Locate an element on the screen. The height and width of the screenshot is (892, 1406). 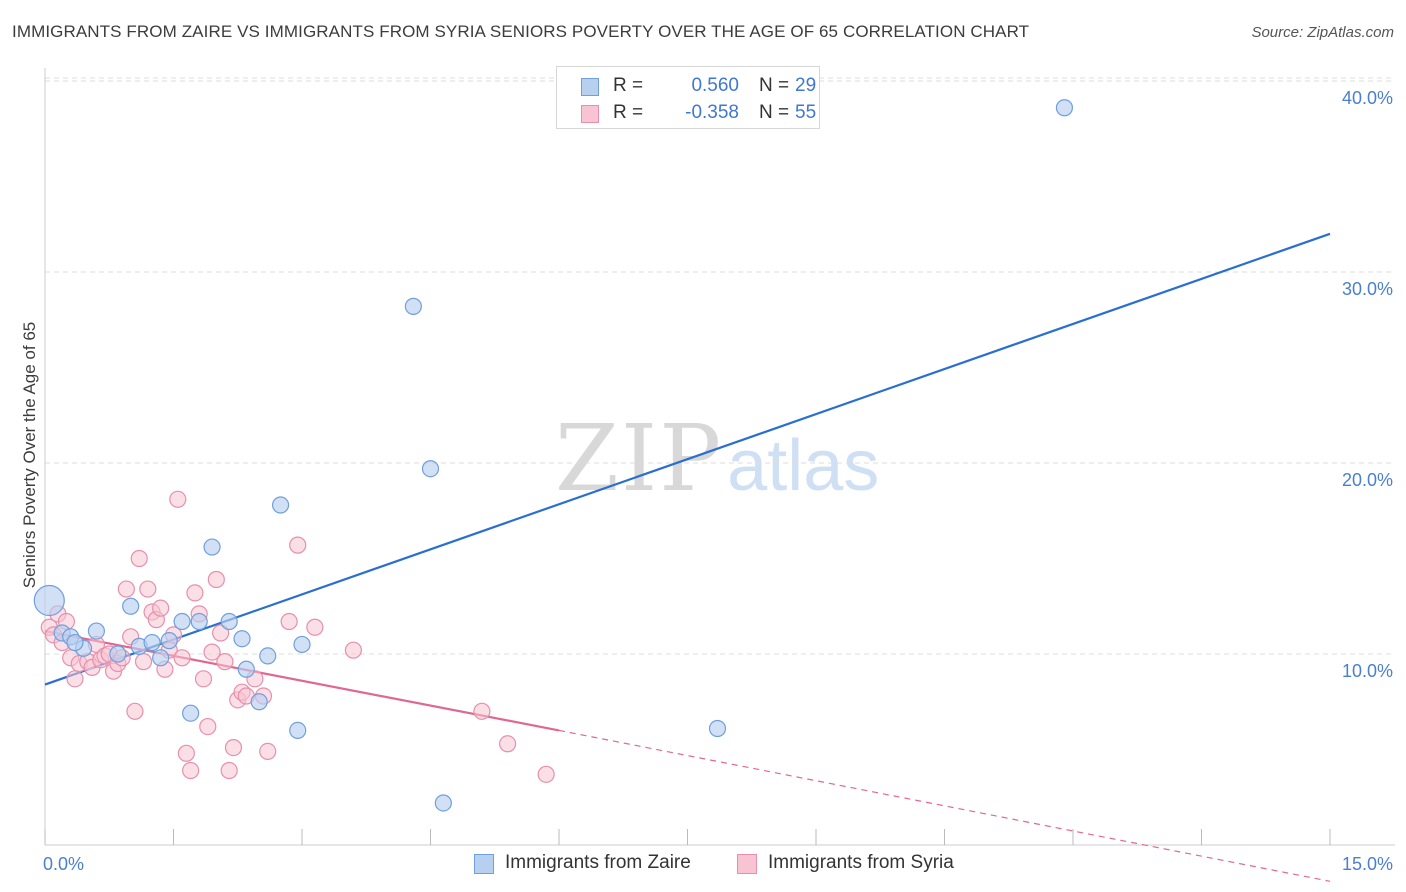
trend-line-syria is located at coordinates (302, 680).